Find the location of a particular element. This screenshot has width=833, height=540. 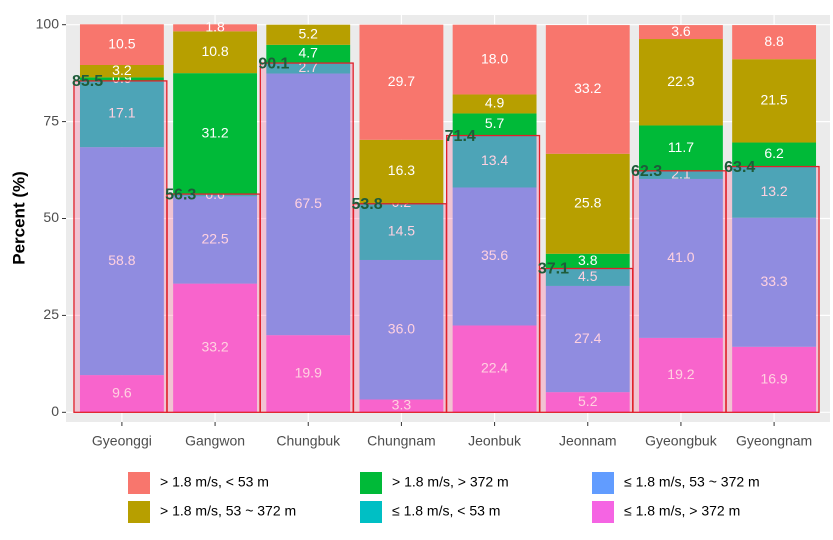

y-tick-label: 75 is located at coordinates (51, 120).